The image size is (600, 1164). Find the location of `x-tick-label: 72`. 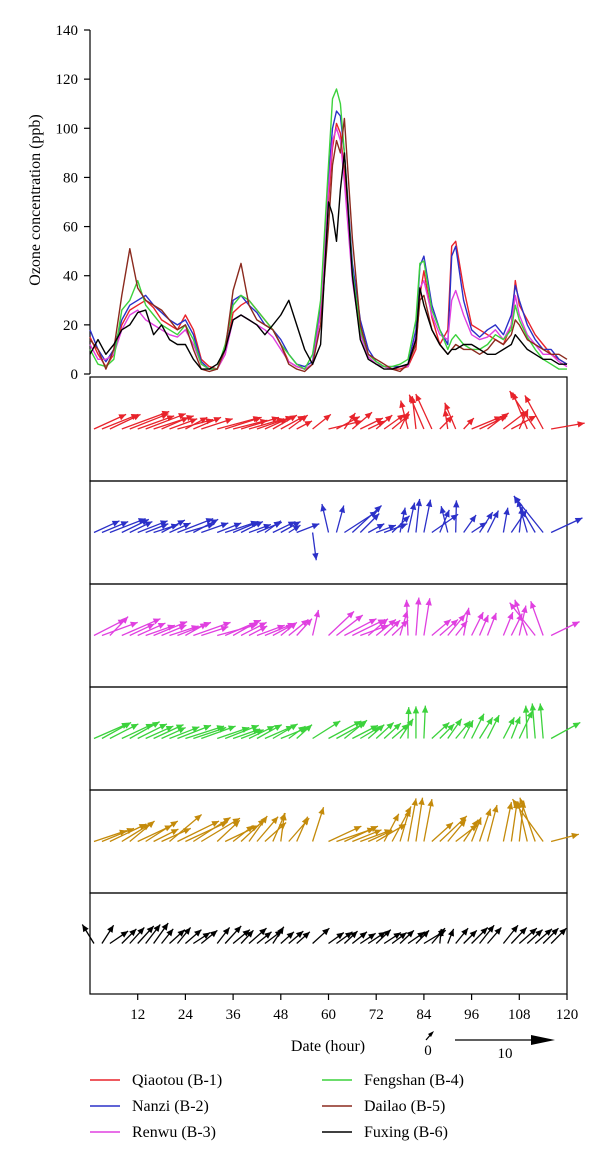

x-tick-label: 72 is located at coordinates (376, 1015).